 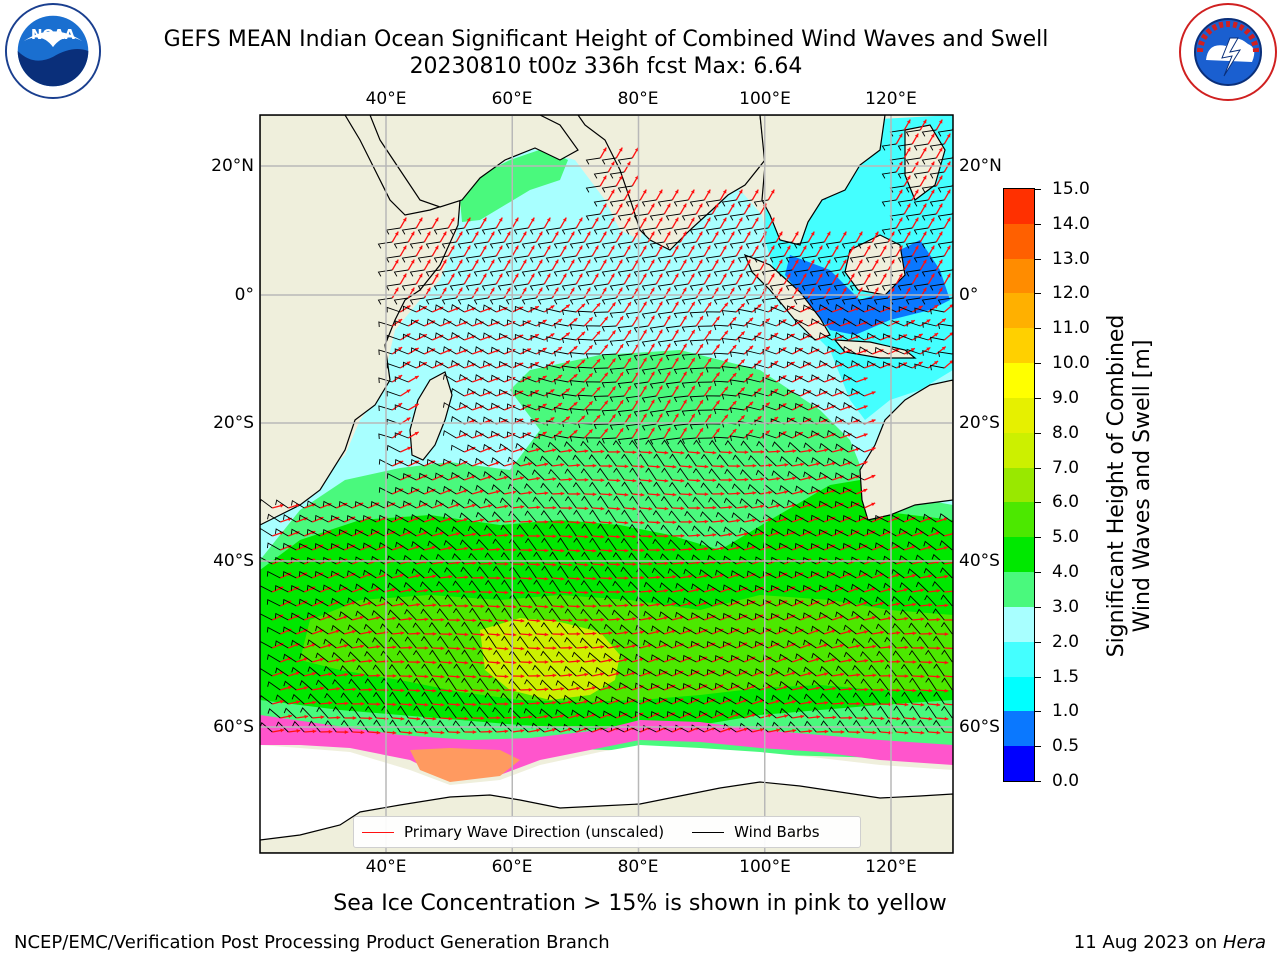 I want to click on lat-label-right-20s: 20°S, so click(x=979, y=423).